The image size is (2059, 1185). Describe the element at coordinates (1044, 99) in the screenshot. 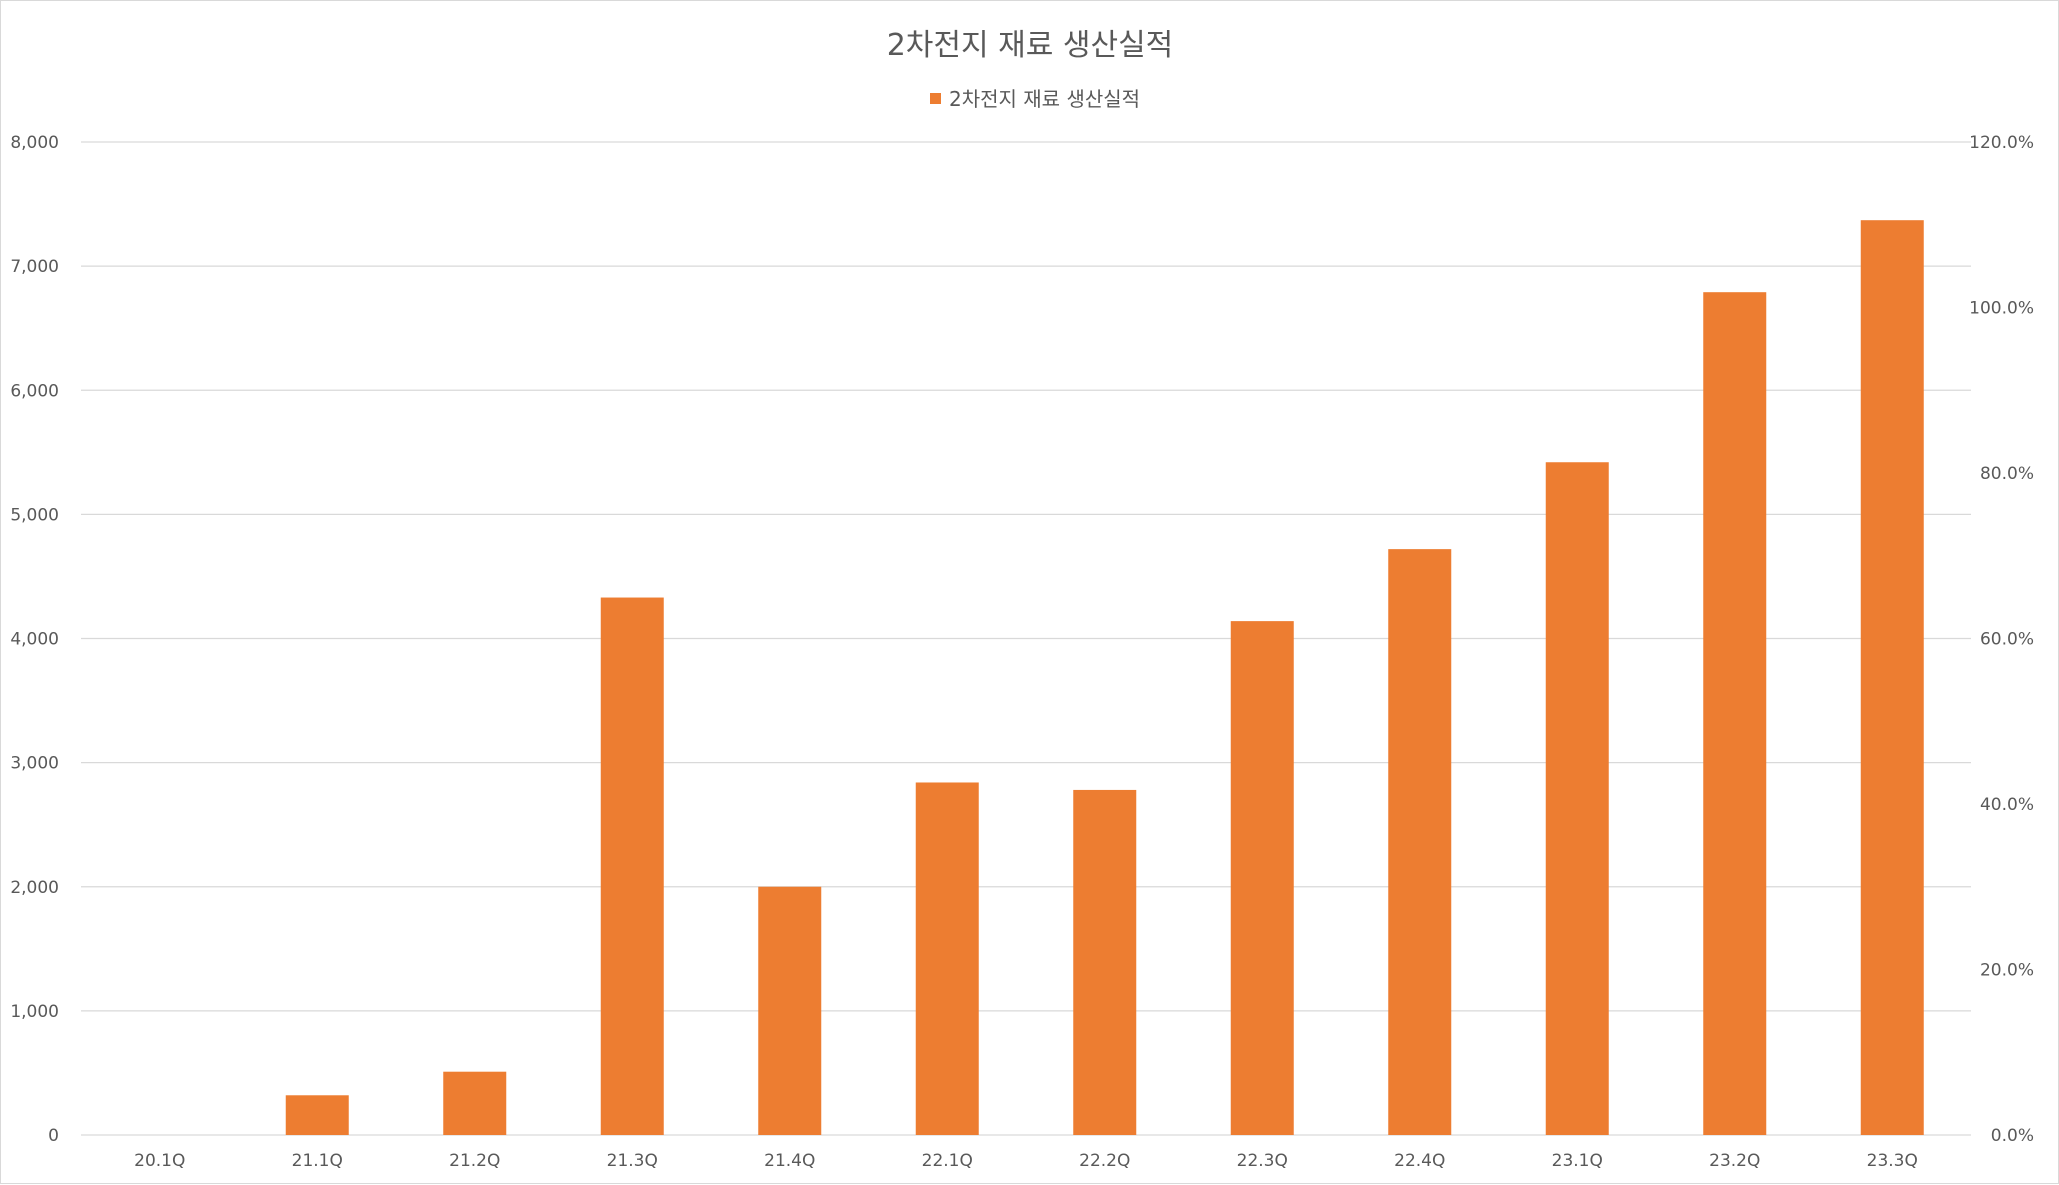

I see `legend-label: 2차전지 재료 생산실적` at that location.